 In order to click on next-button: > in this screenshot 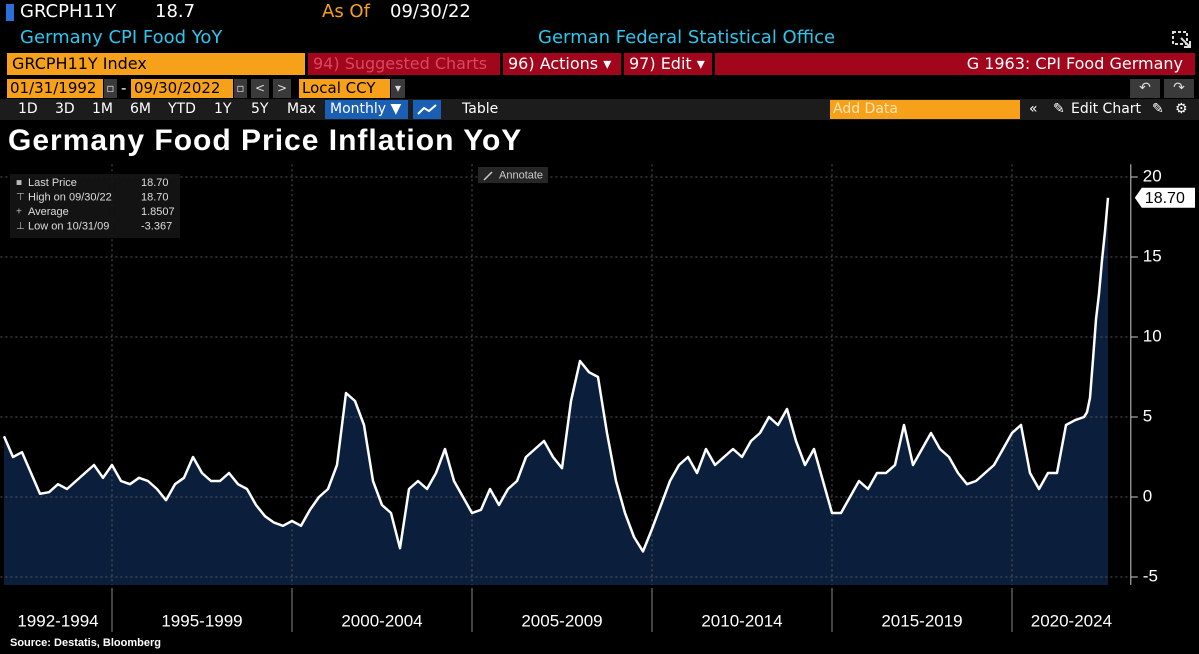, I will do `click(282, 88)`.